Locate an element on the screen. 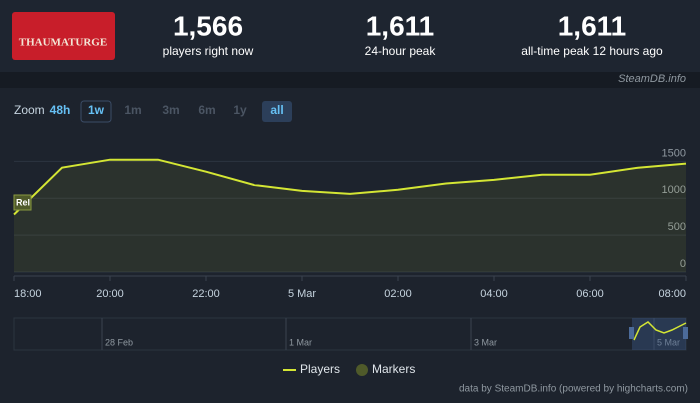  navigator-window is located at coordinates (659, 334).